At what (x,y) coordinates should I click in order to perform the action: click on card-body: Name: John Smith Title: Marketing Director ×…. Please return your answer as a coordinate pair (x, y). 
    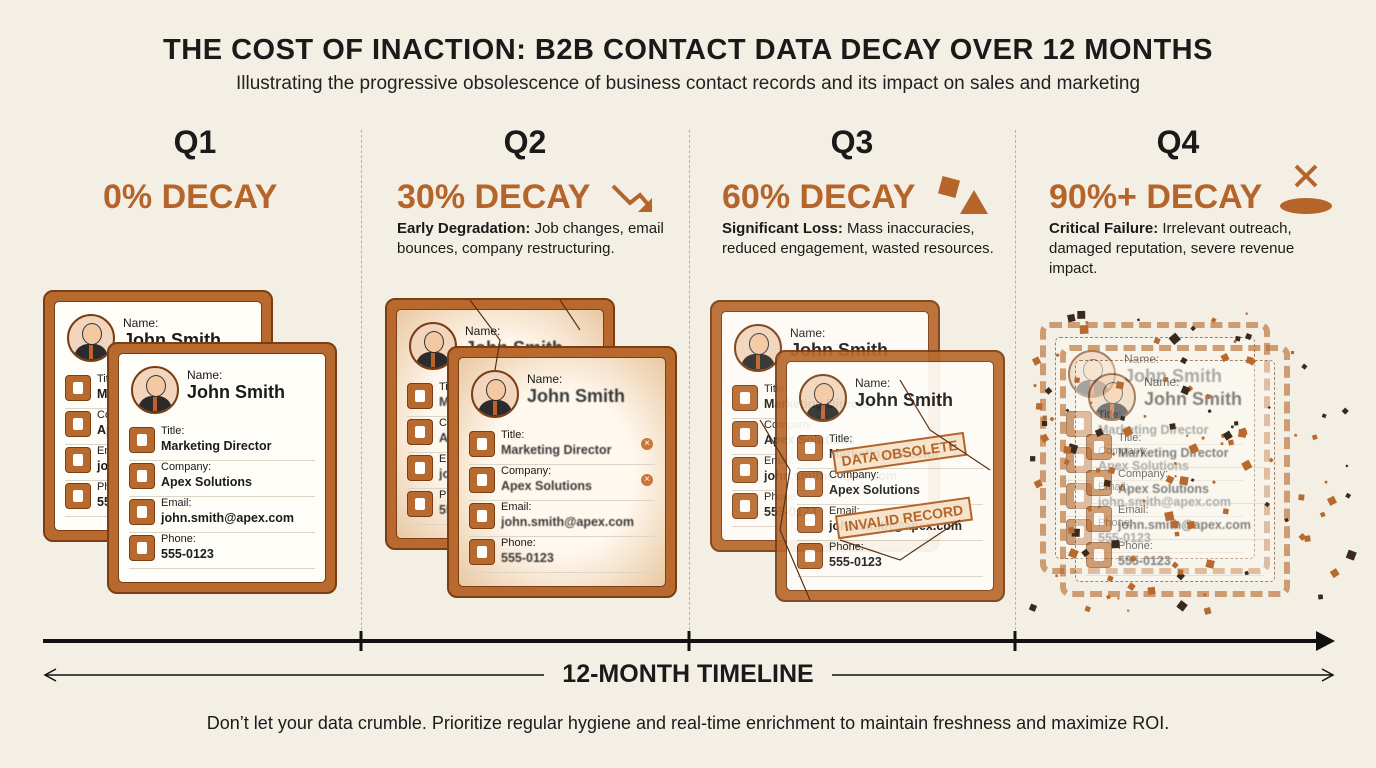
    Looking at the image, I should click on (562, 472).